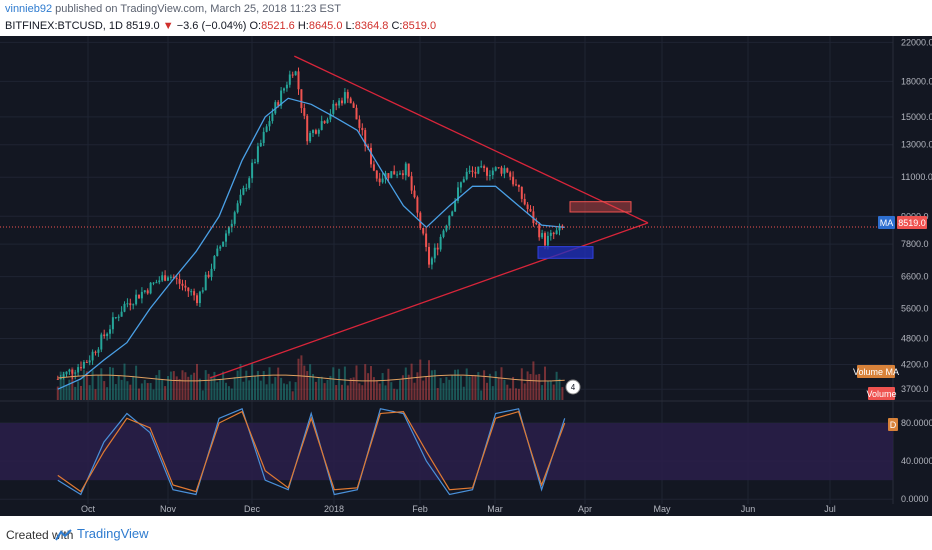  I want to click on volume-badge-bg, so click(881, 393).